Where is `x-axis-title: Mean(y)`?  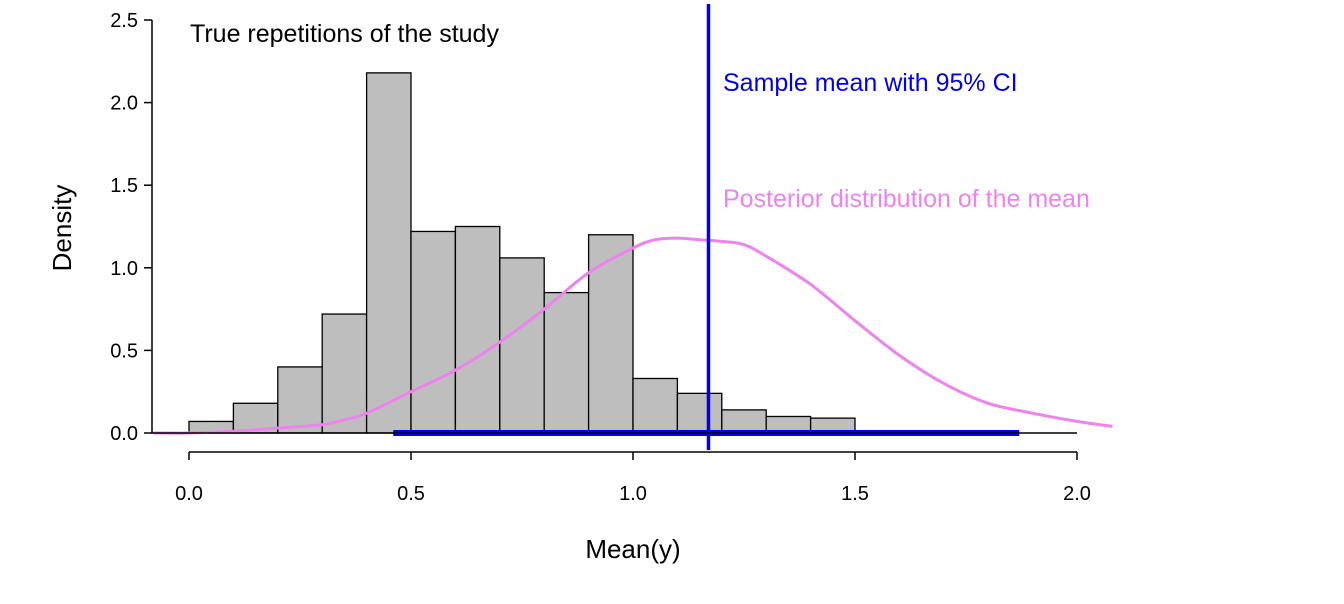 x-axis-title: Mean(y) is located at coordinates (632, 549).